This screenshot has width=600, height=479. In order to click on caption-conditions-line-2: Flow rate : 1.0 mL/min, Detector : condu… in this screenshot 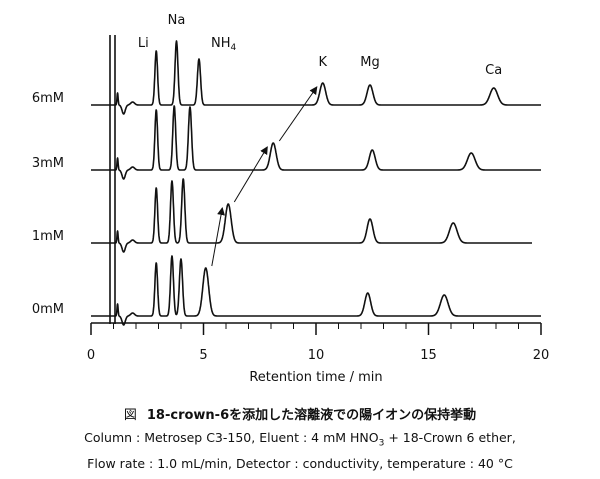, I will do `click(300, 463)`.